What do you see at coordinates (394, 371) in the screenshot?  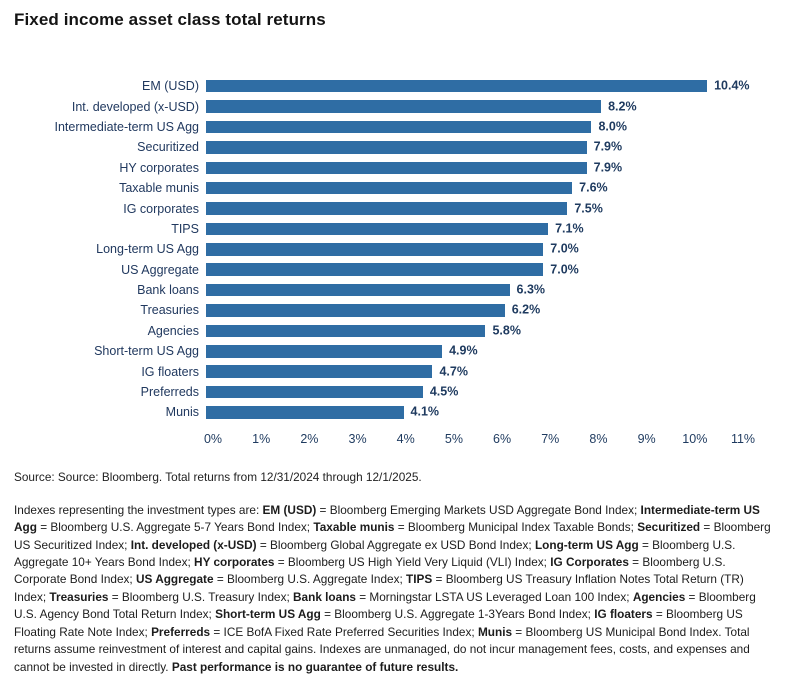 I see `bar-row: IG floaters 4.7%` at bounding box center [394, 371].